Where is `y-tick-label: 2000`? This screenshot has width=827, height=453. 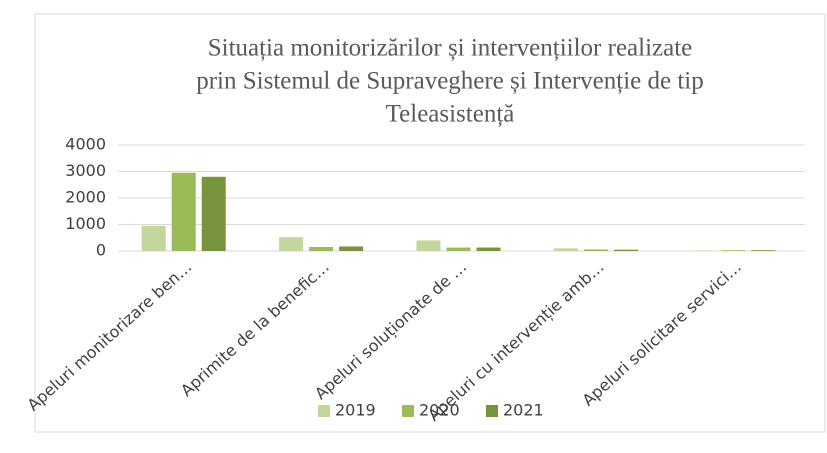 y-tick-label: 2000 is located at coordinates (85, 197).